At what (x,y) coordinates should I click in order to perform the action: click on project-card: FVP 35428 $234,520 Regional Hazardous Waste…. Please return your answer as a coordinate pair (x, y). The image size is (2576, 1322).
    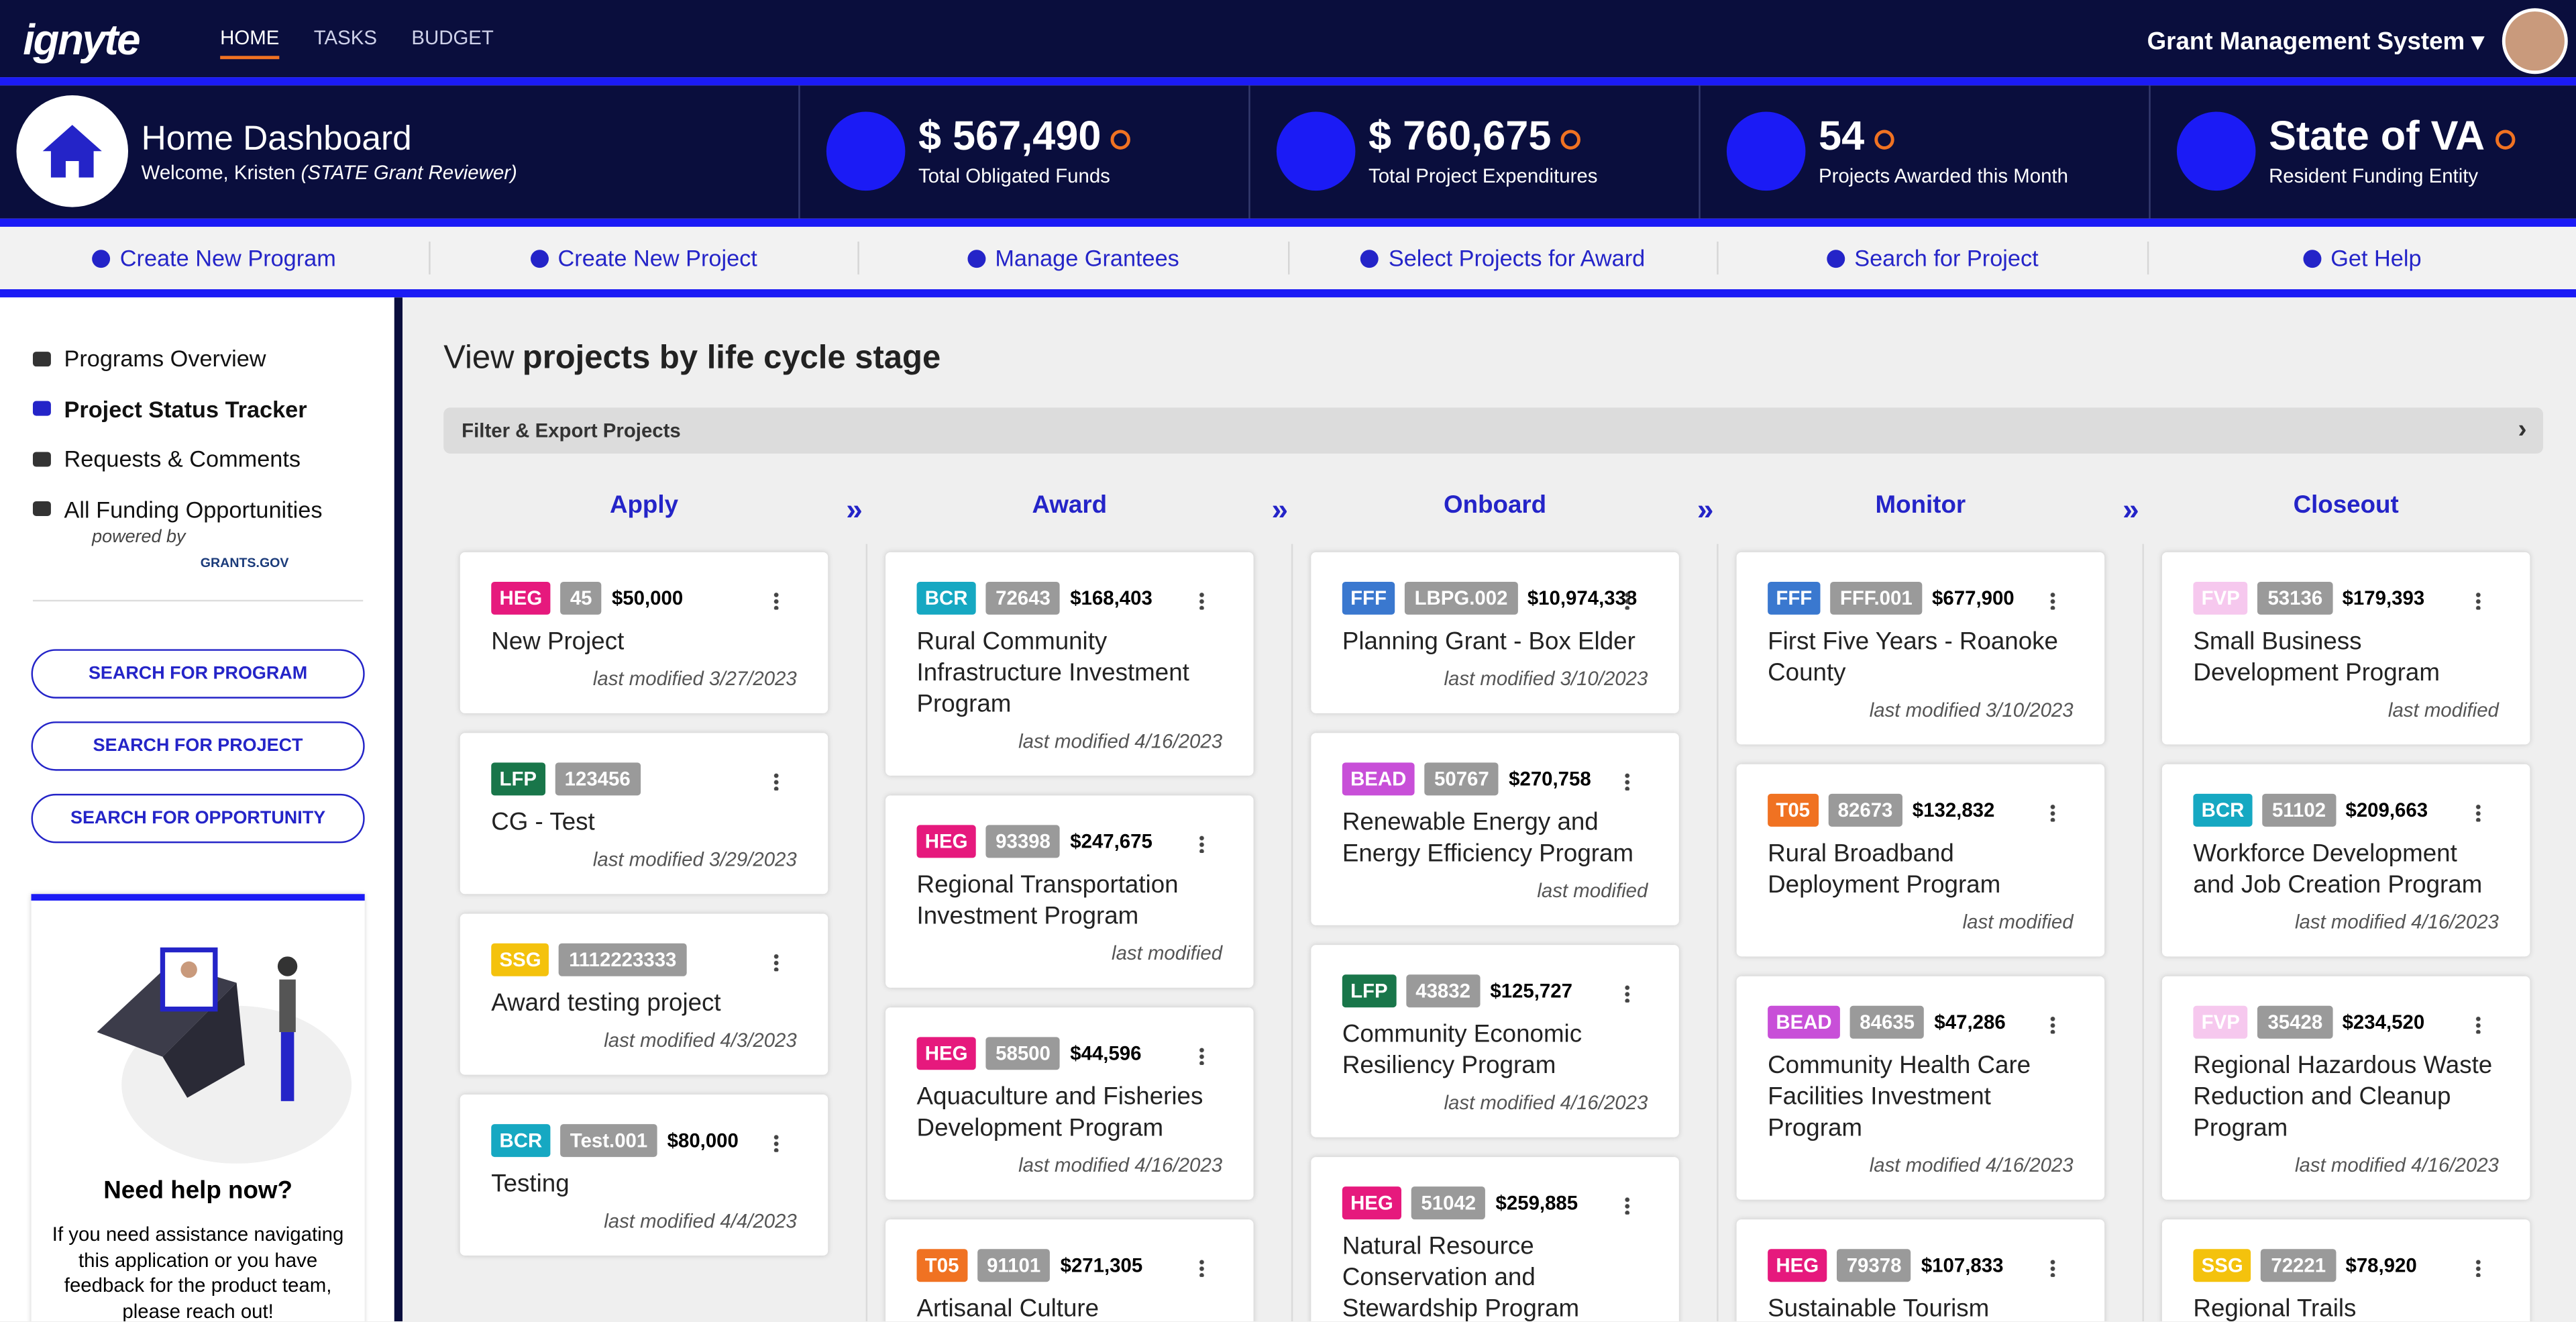
    Looking at the image, I should click on (2345, 1088).